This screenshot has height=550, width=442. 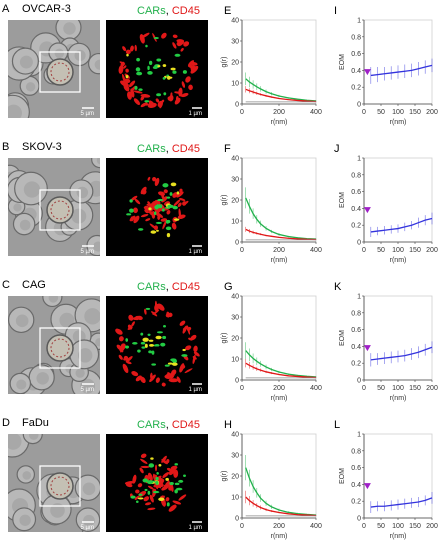 What do you see at coordinates (337, 425) in the screenshot?
I see `eom-panel-letter: L` at bounding box center [337, 425].